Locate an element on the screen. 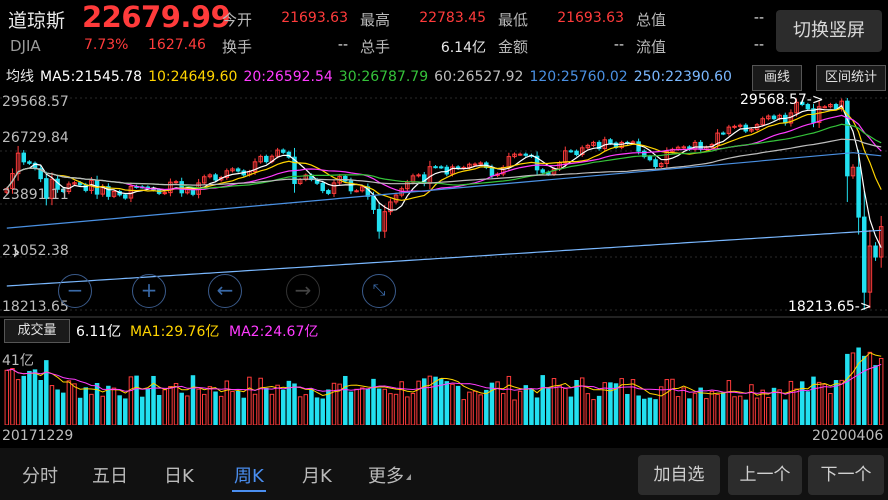  y-tick-label: 26729.84 is located at coordinates (35, 138).